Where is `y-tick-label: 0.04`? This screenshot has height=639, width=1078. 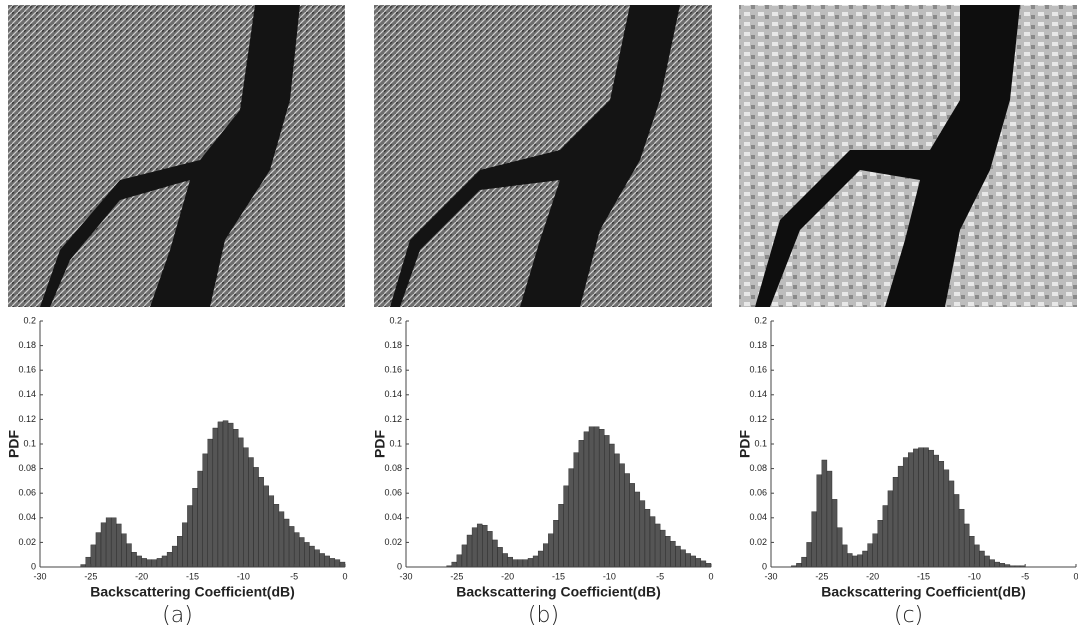 y-tick-label: 0.04 is located at coordinates (758, 517).